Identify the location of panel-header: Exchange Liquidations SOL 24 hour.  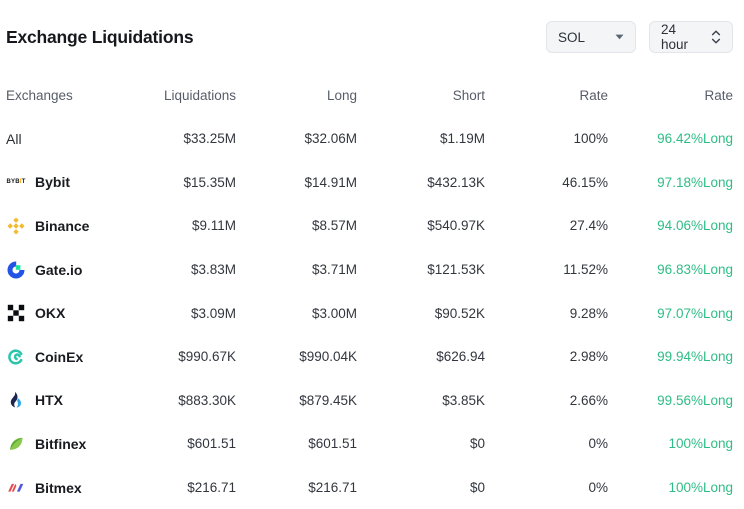
(372, 27).